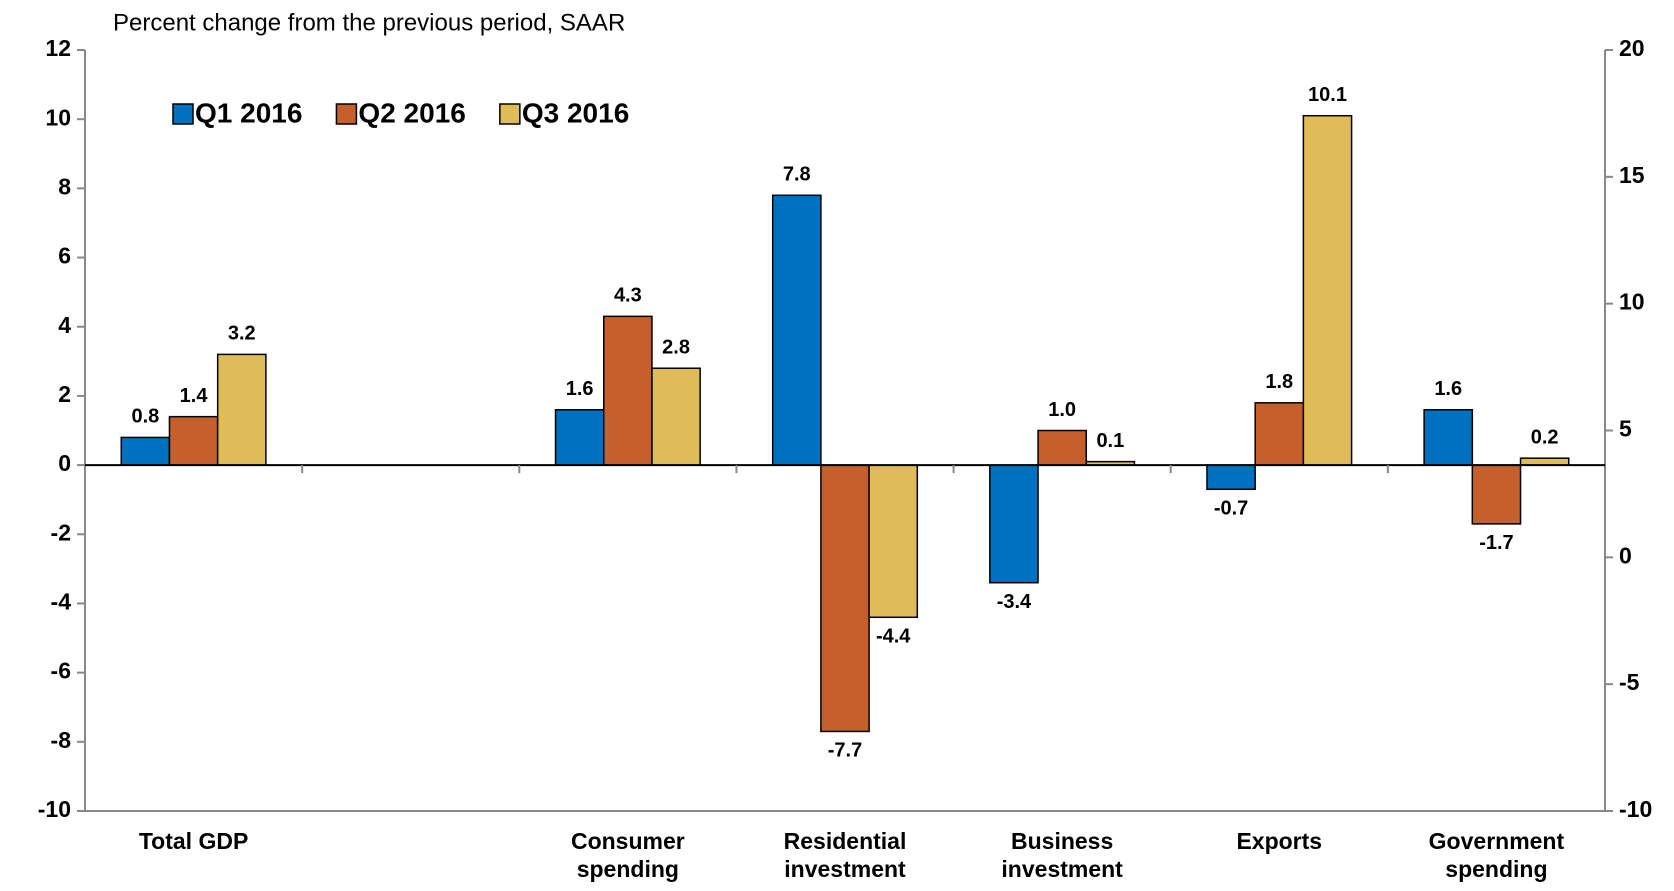 The width and height of the screenshot is (1674, 891). I want to click on y-tick-label: 4, so click(64, 325).